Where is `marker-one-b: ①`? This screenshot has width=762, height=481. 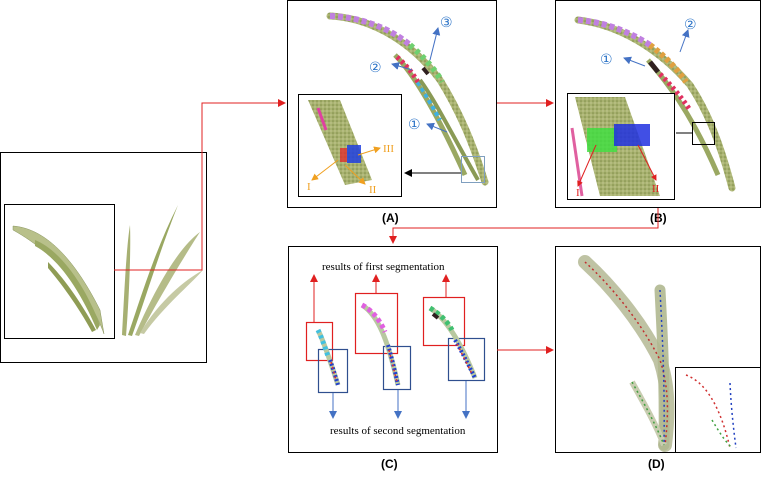 marker-one-b: ① is located at coordinates (606, 60).